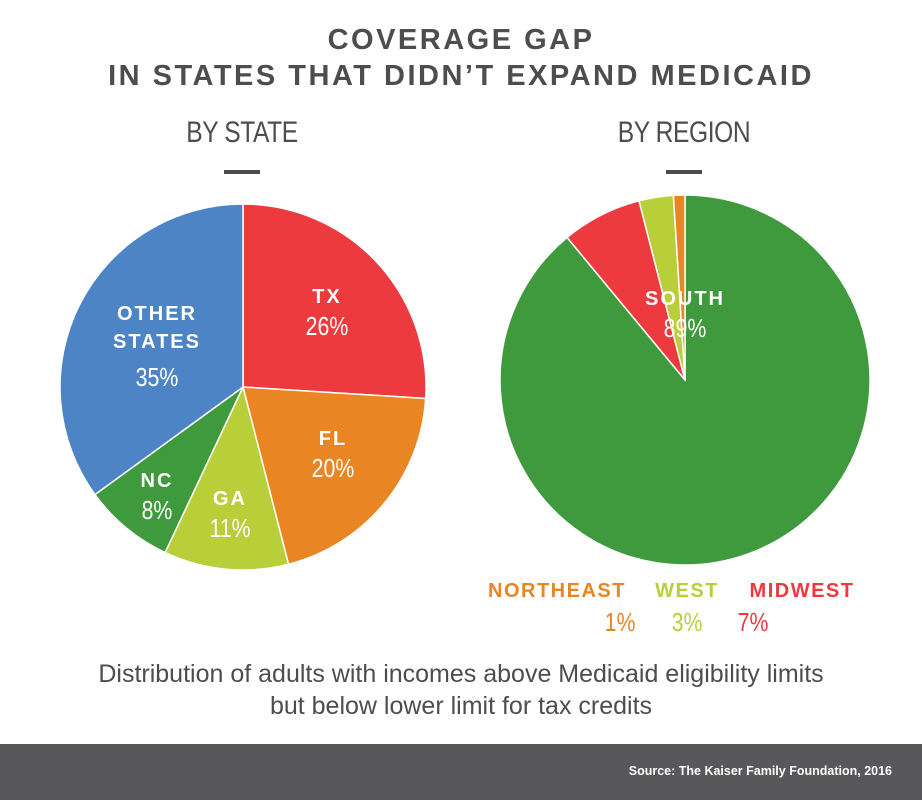 The image size is (922, 800). I want to click on pie-slice-nc, so click(168, 470).